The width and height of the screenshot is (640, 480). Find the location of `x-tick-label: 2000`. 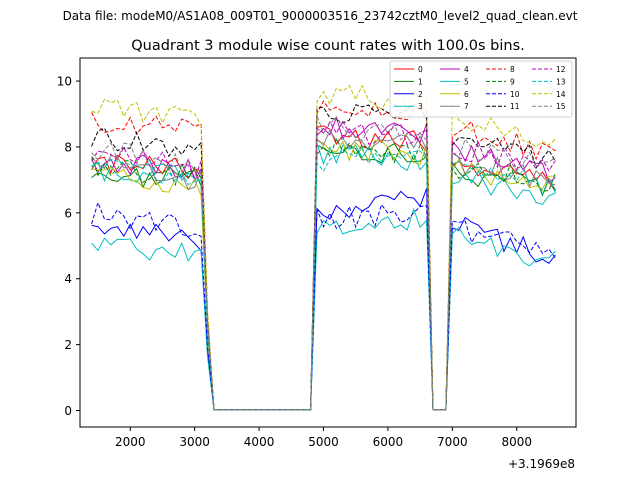

x-tick-label: 2000 is located at coordinates (130, 442).